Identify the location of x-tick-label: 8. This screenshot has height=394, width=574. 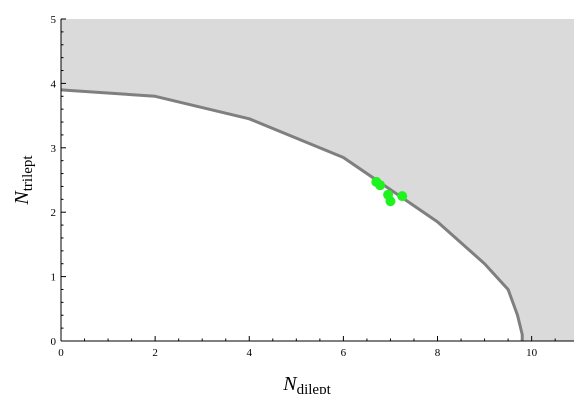
(438, 353).